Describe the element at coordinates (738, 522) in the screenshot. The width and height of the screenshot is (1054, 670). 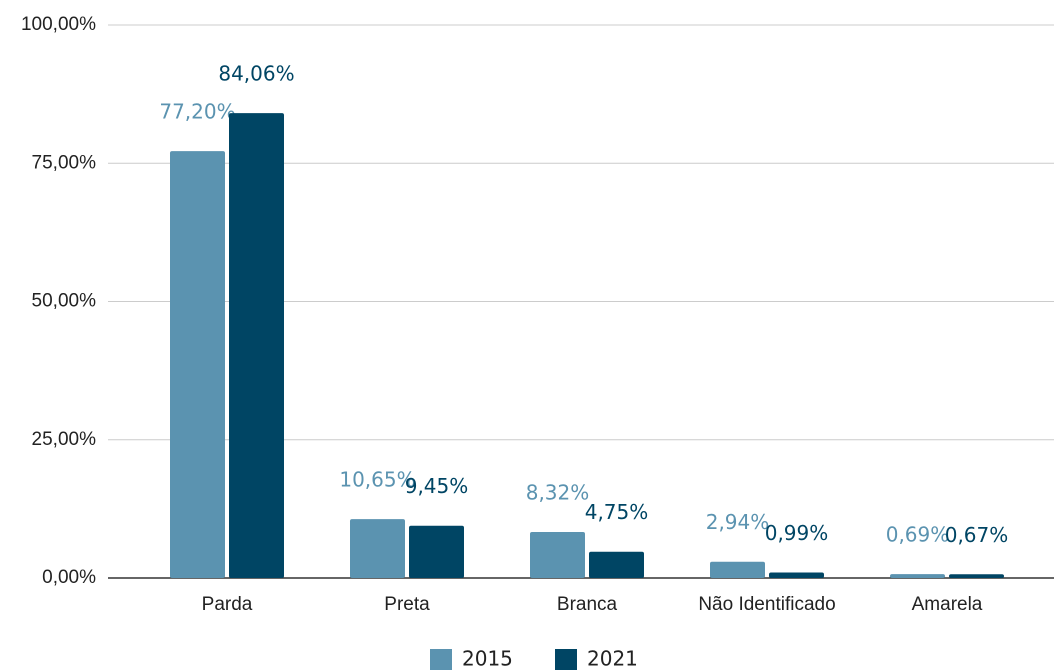
I see `value-label: 2,94%` at that location.